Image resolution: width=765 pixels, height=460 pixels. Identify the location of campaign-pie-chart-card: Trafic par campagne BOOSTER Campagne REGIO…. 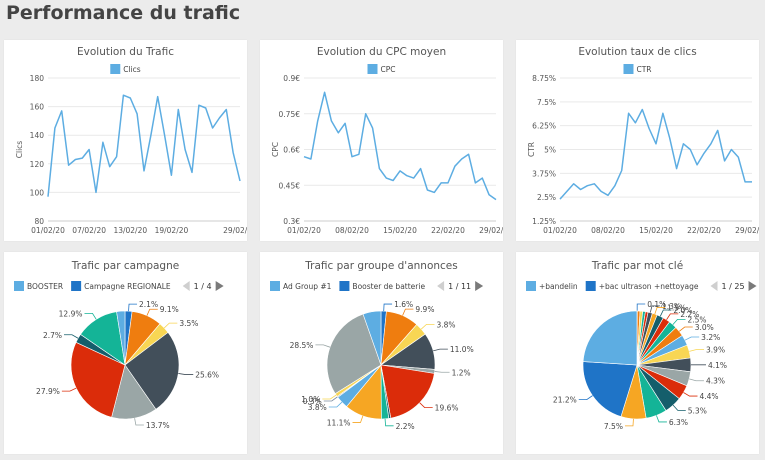
(125, 353).